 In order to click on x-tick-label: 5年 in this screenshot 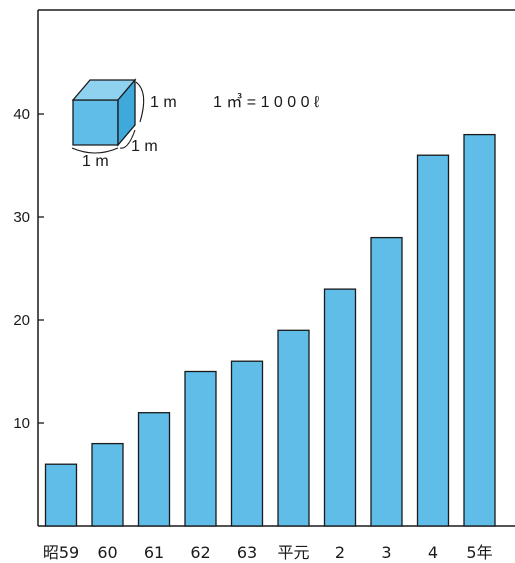, I will do `click(479, 552)`.